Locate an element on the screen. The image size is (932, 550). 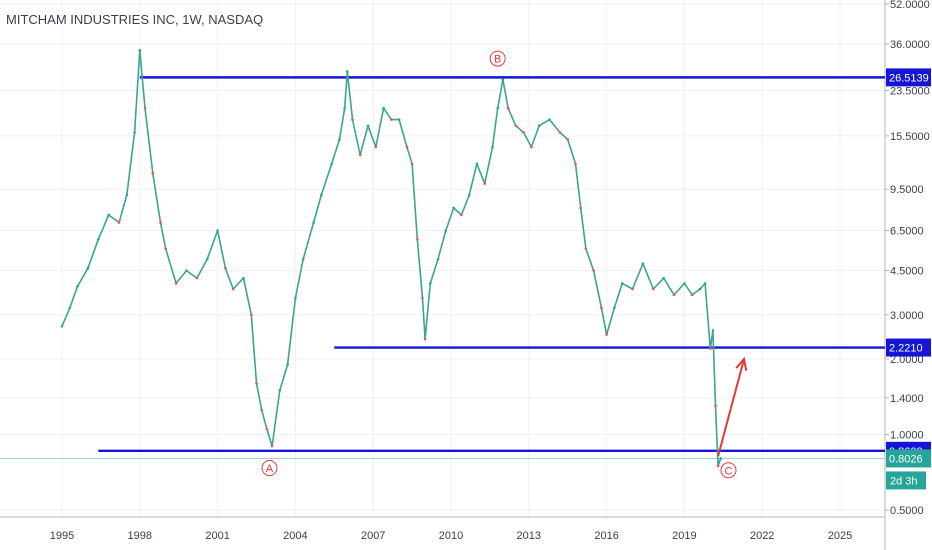
y-tick-label: 1.0000 is located at coordinates (907, 435).